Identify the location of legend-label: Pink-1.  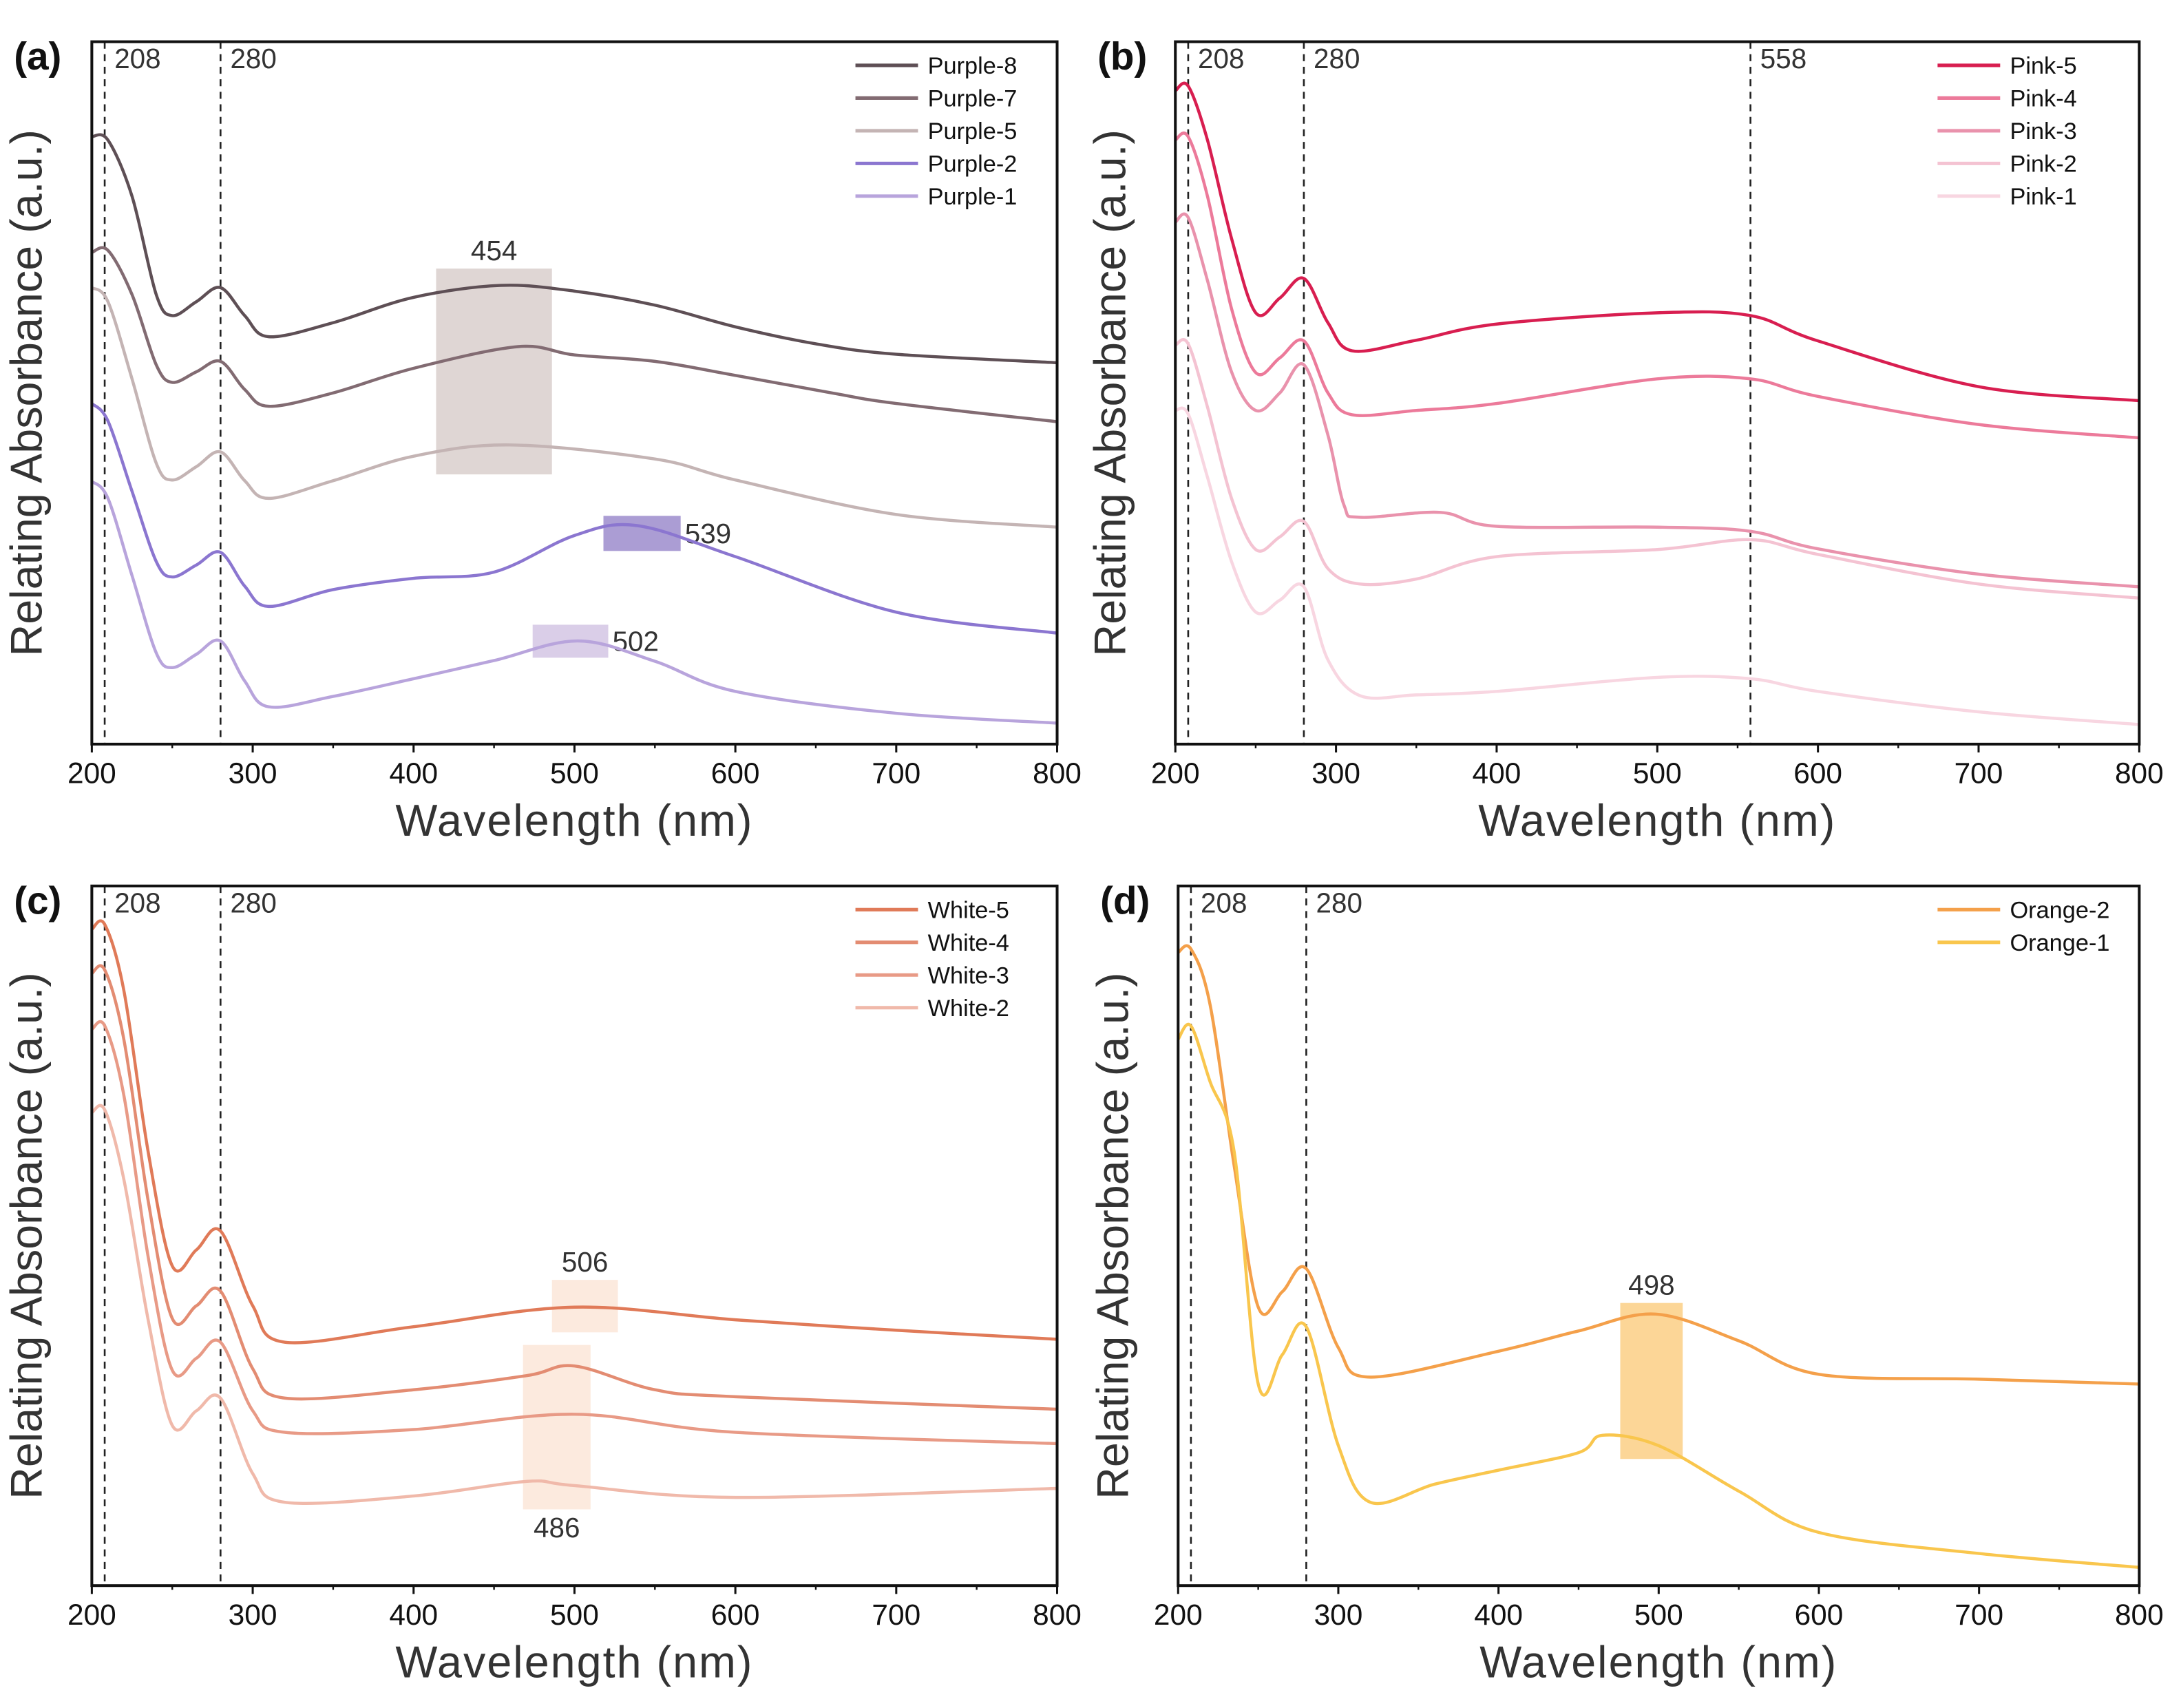
(2043, 197).